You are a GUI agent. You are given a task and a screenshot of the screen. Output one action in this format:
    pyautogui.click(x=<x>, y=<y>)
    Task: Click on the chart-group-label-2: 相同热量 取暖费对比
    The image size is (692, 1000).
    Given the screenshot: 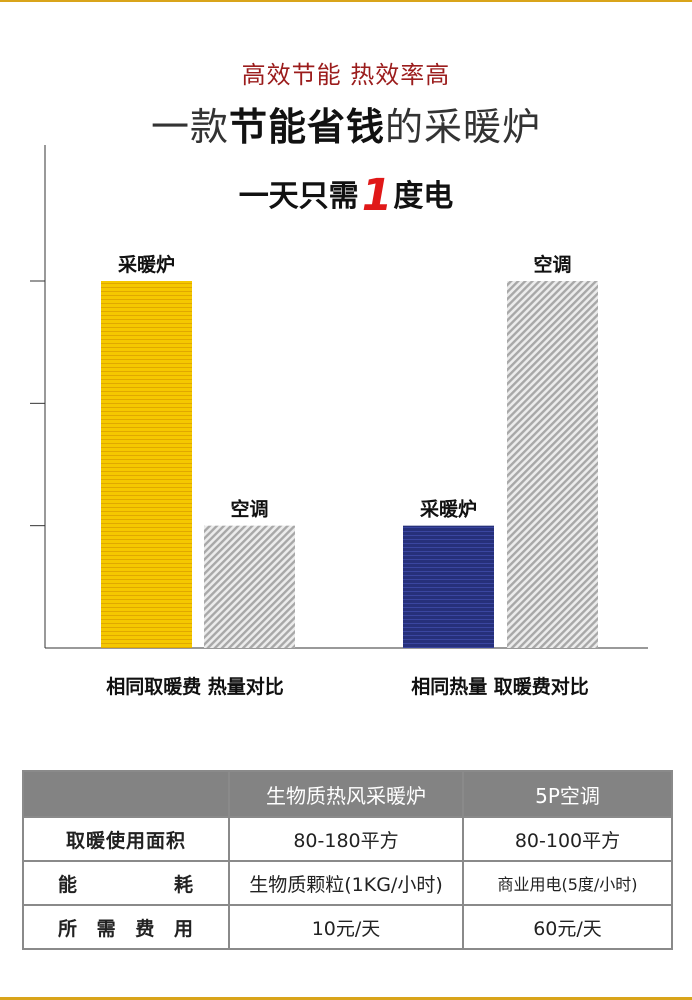 What is the action you would take?
    pyautogui.click(x=500, y=687)
    